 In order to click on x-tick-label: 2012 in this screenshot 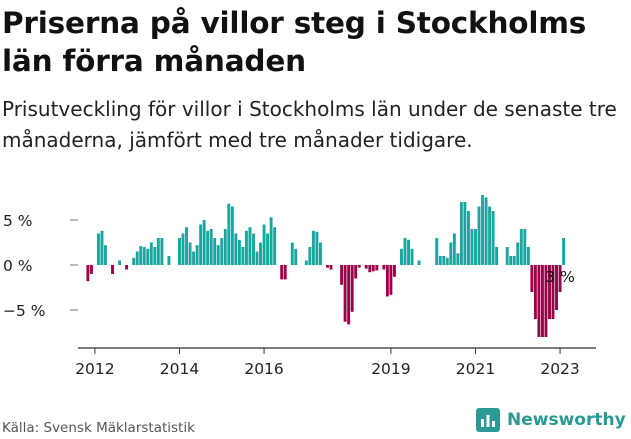, I will do `click(94, 369)`.